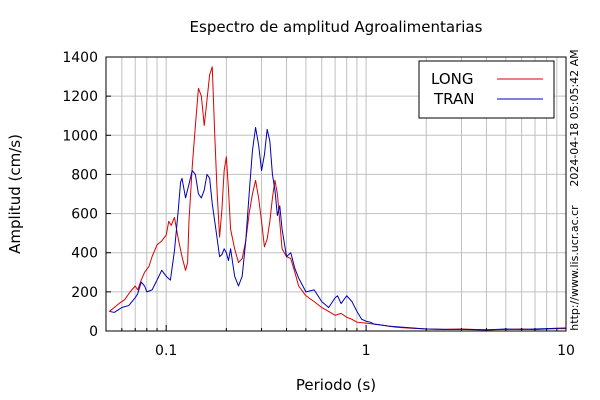 This screenshot has width=600, height=400. I want to click on y-tick-label: 1200, so click(80, 97).